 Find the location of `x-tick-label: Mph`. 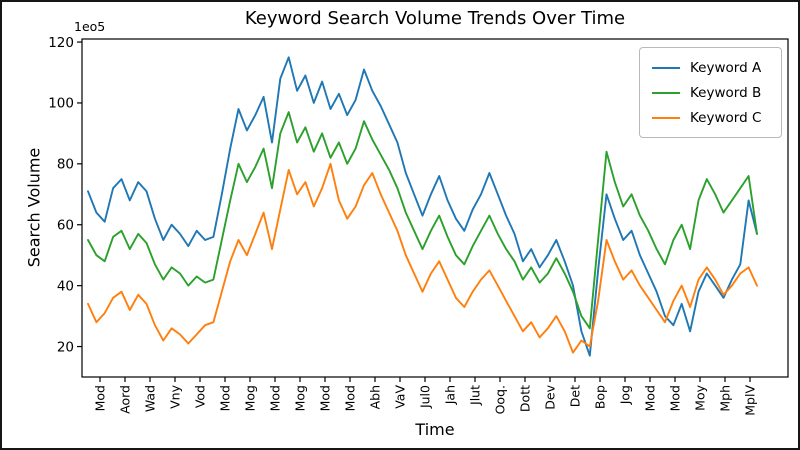

x-tick-label: Mph is located at coordinates (725, 398).